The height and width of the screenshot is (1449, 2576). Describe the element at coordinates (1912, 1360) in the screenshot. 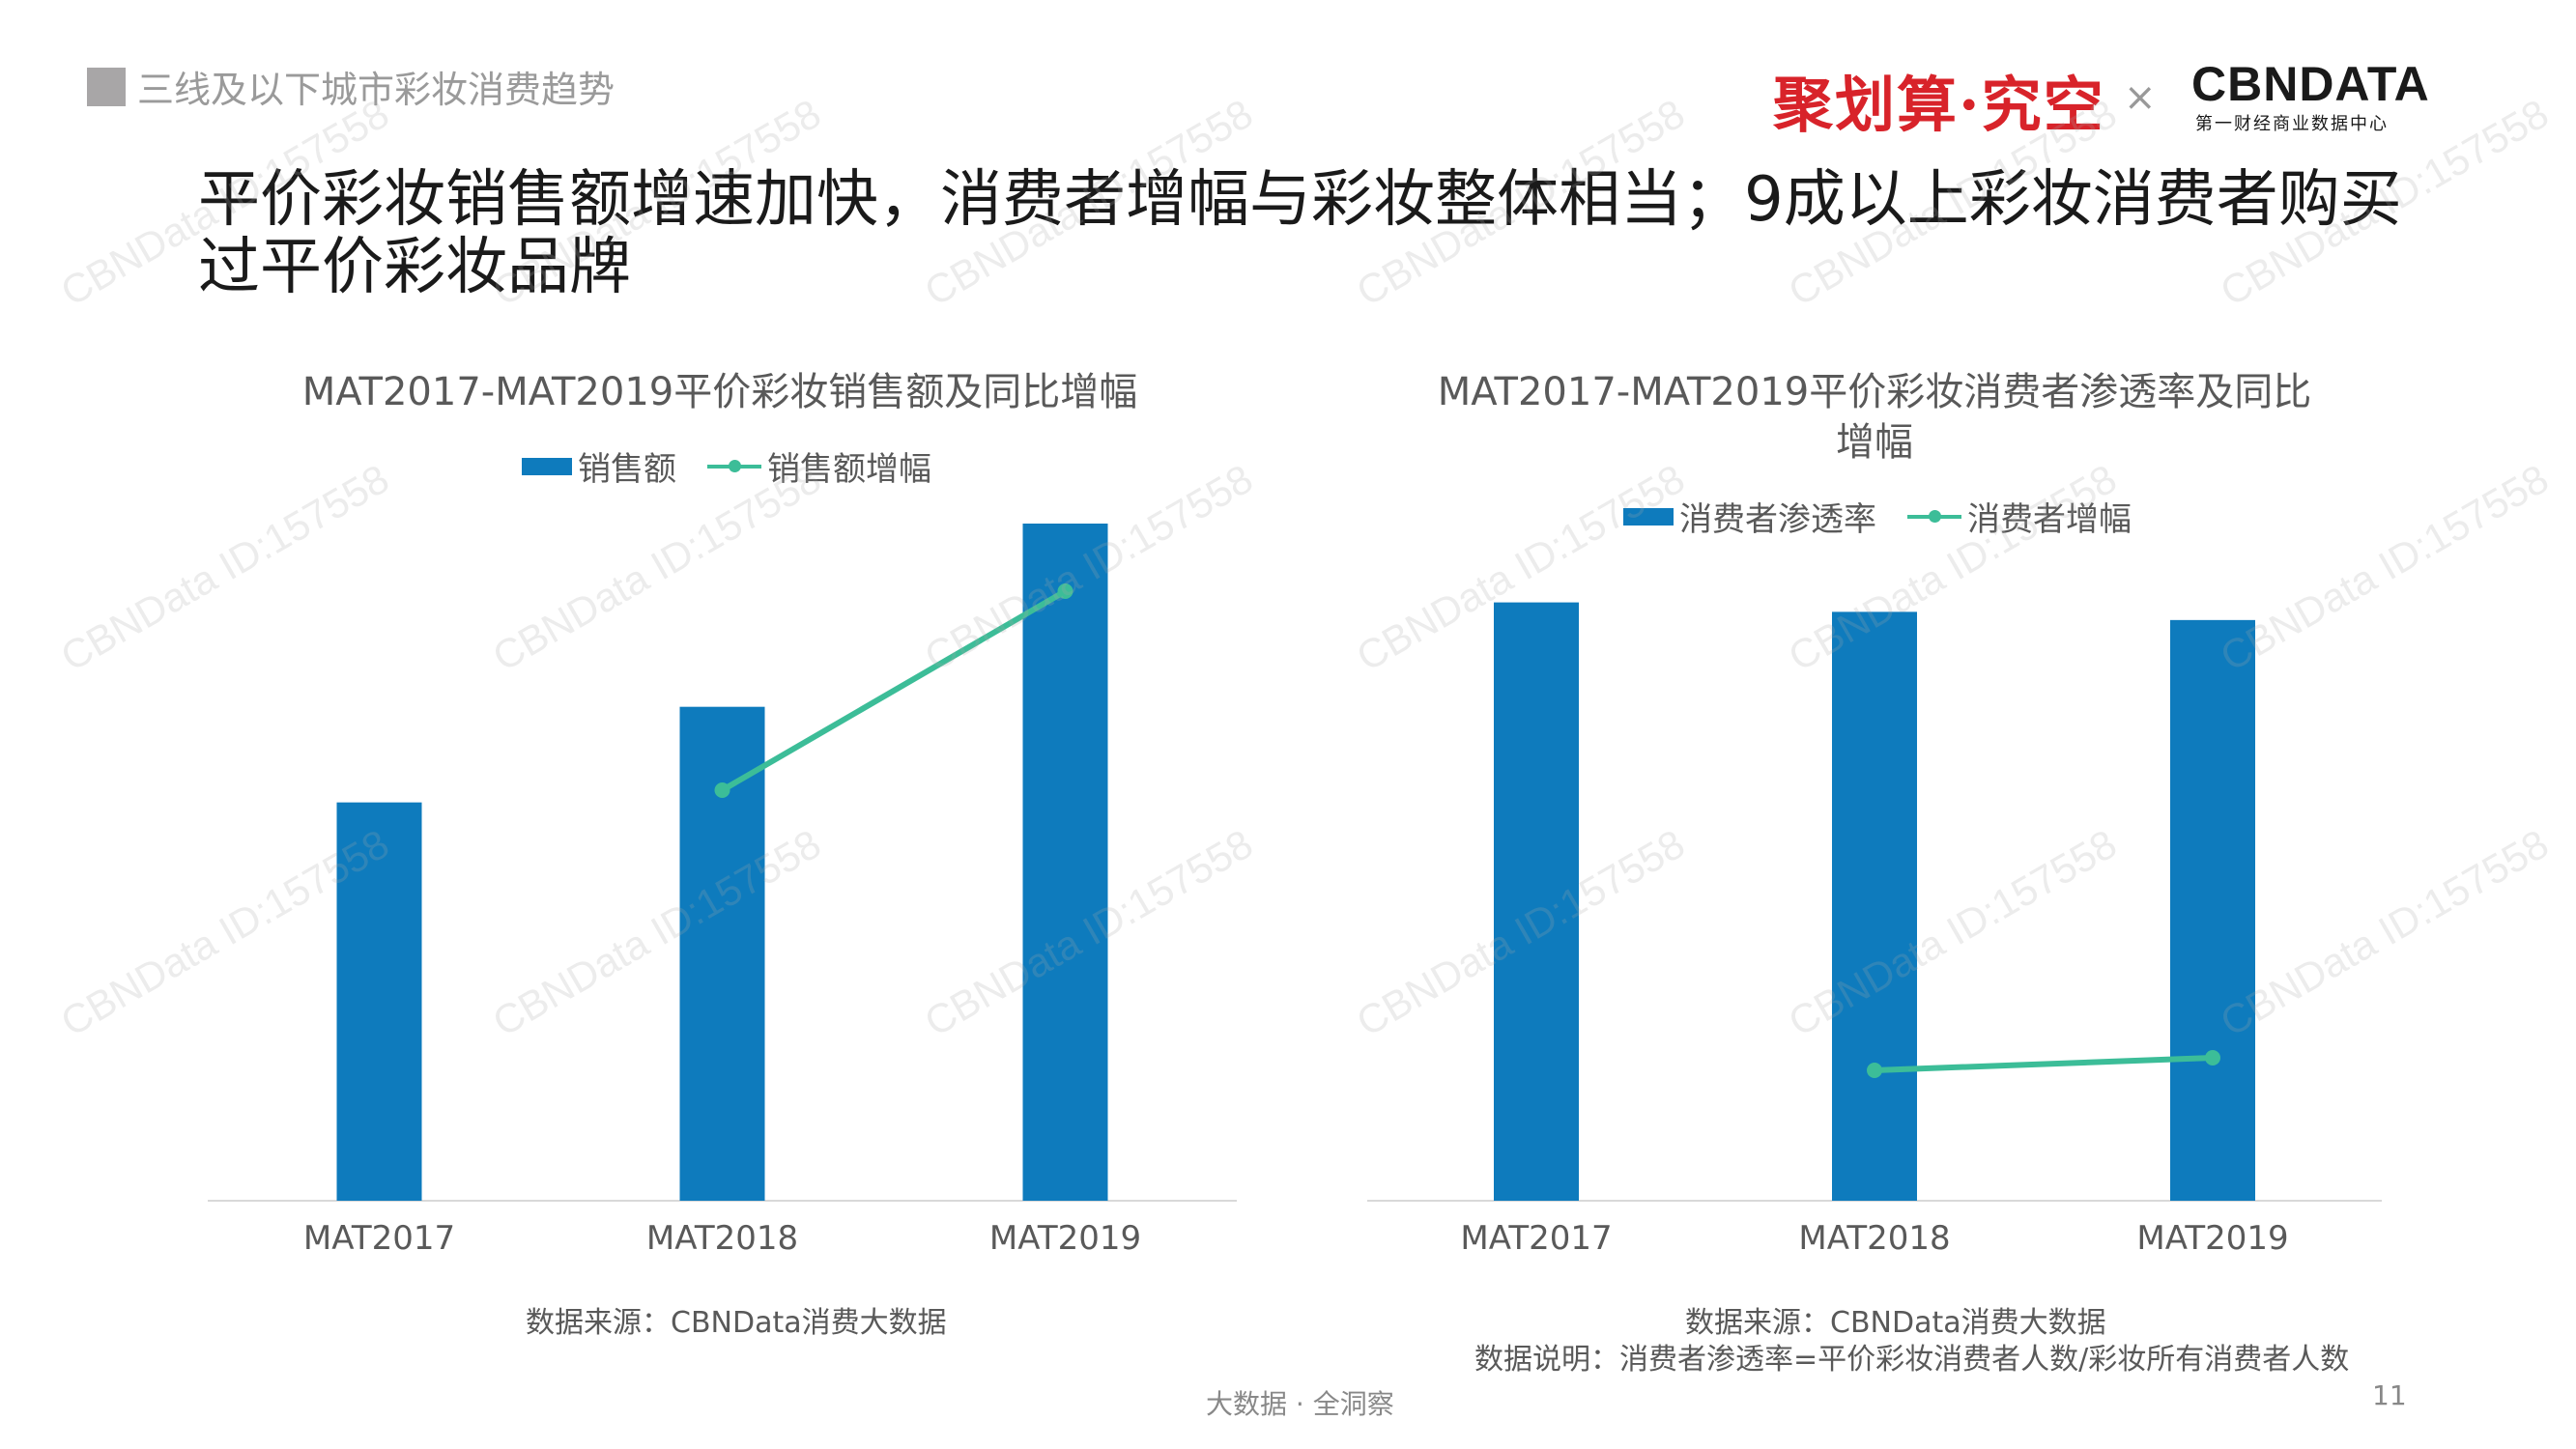

I see `chart2-note: 数据说明：消费者渗透率=平价彩妆消费者人数/彩妆所有消费者人数` at that location.